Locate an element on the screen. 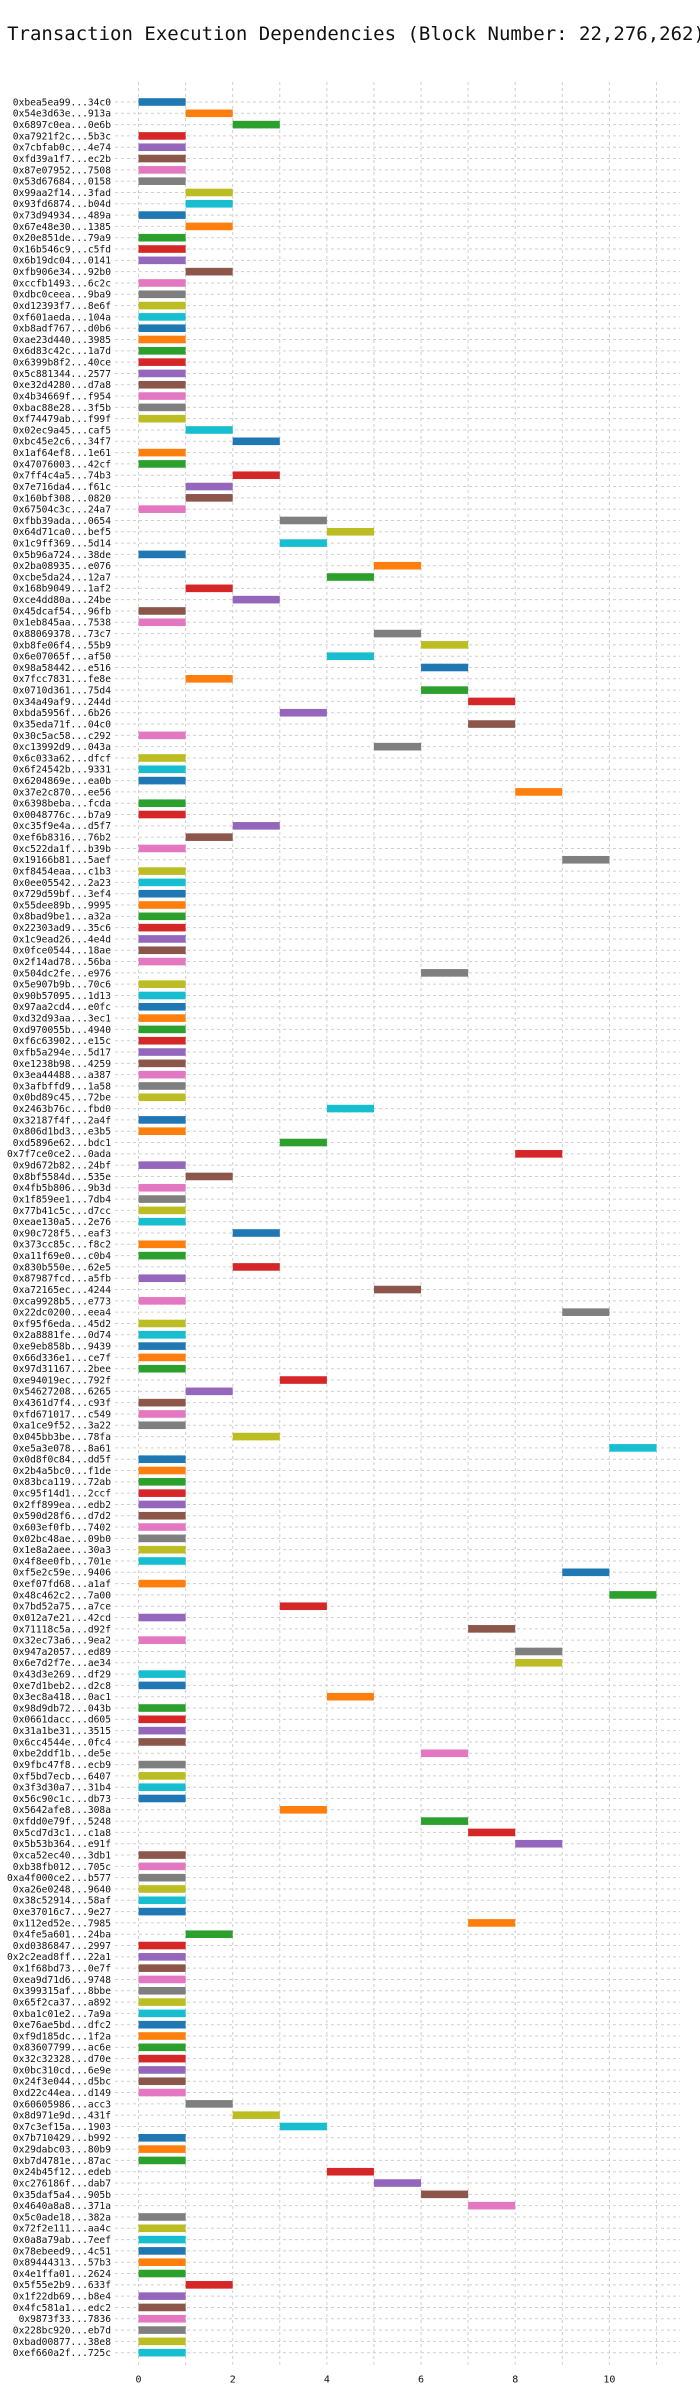 The height and width of the screenshot is (2400, 700). tx-label: 0x34a49af9...244d is located at coordinates (62, 702).